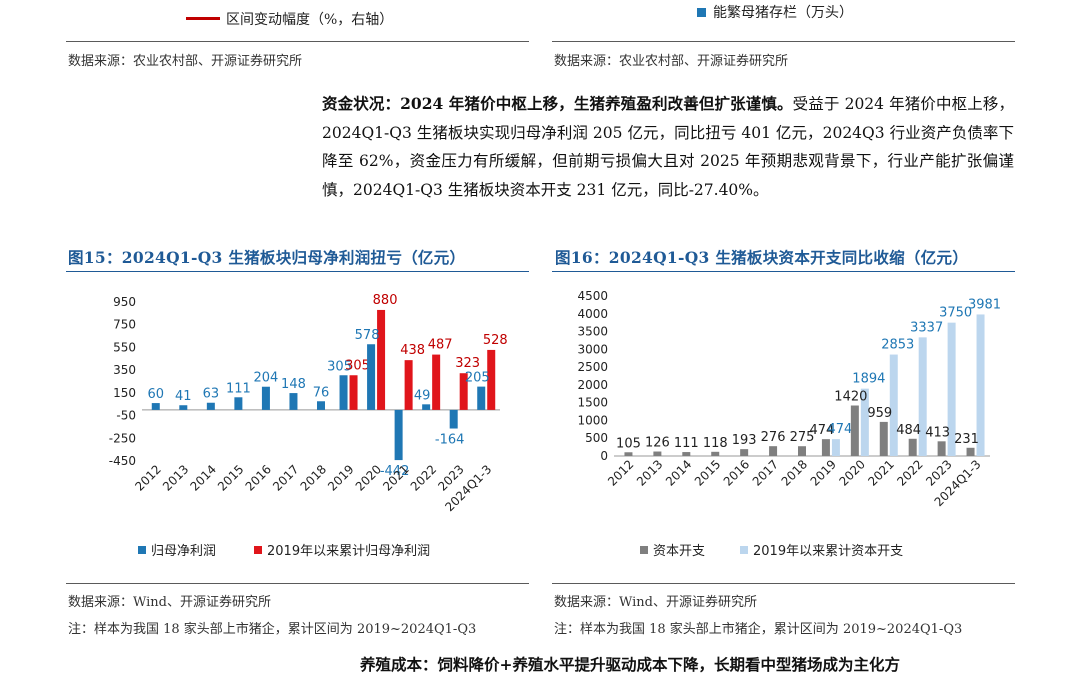 The height and width of the screenshot is (675, 1080). What do you see at coordinates (267, 257) in the screenshot?
I see `figure-title-left: 图15：2024Q1-Q3 生猪板块归母净利润扭亏（亿元）` at bounding box center [267, 257].